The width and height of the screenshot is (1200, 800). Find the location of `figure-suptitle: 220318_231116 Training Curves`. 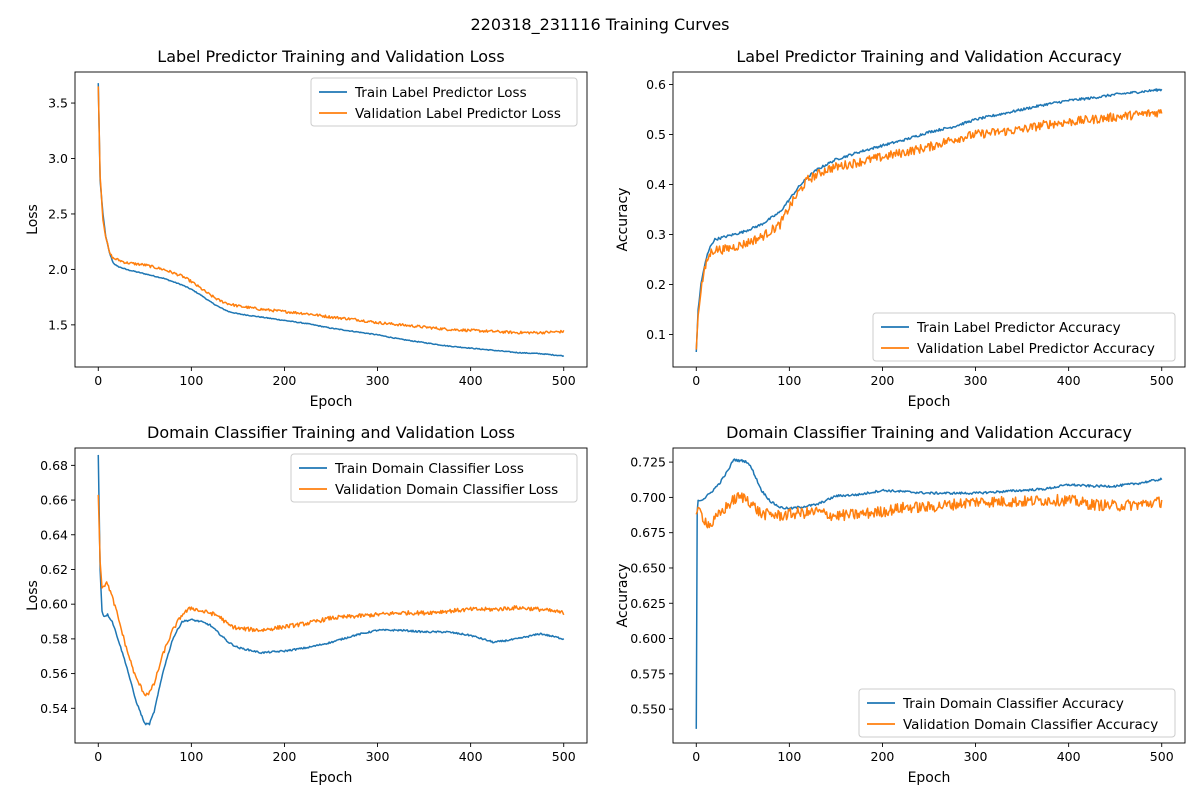

figure-suptitle: 220318_231116 Training Curves is located at coordinates (600, 25).